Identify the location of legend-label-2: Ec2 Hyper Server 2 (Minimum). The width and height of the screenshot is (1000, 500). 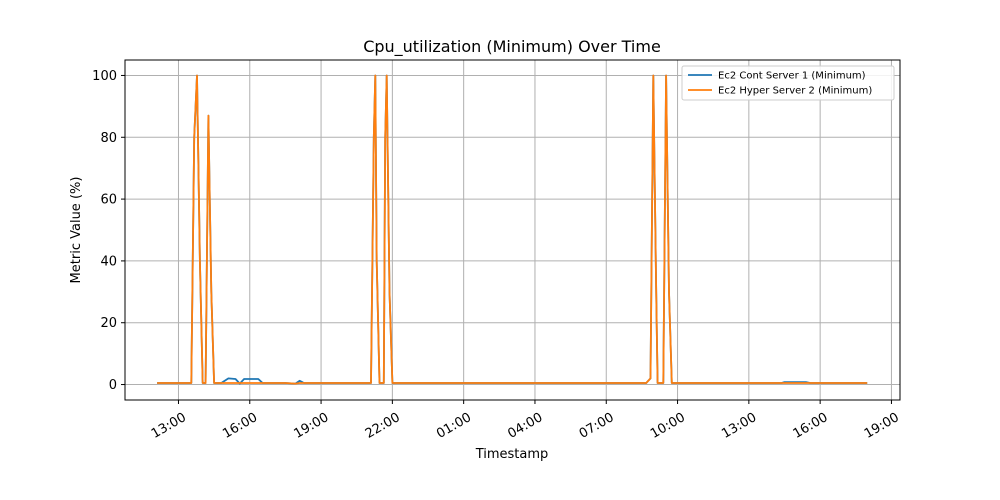
(795, 91).